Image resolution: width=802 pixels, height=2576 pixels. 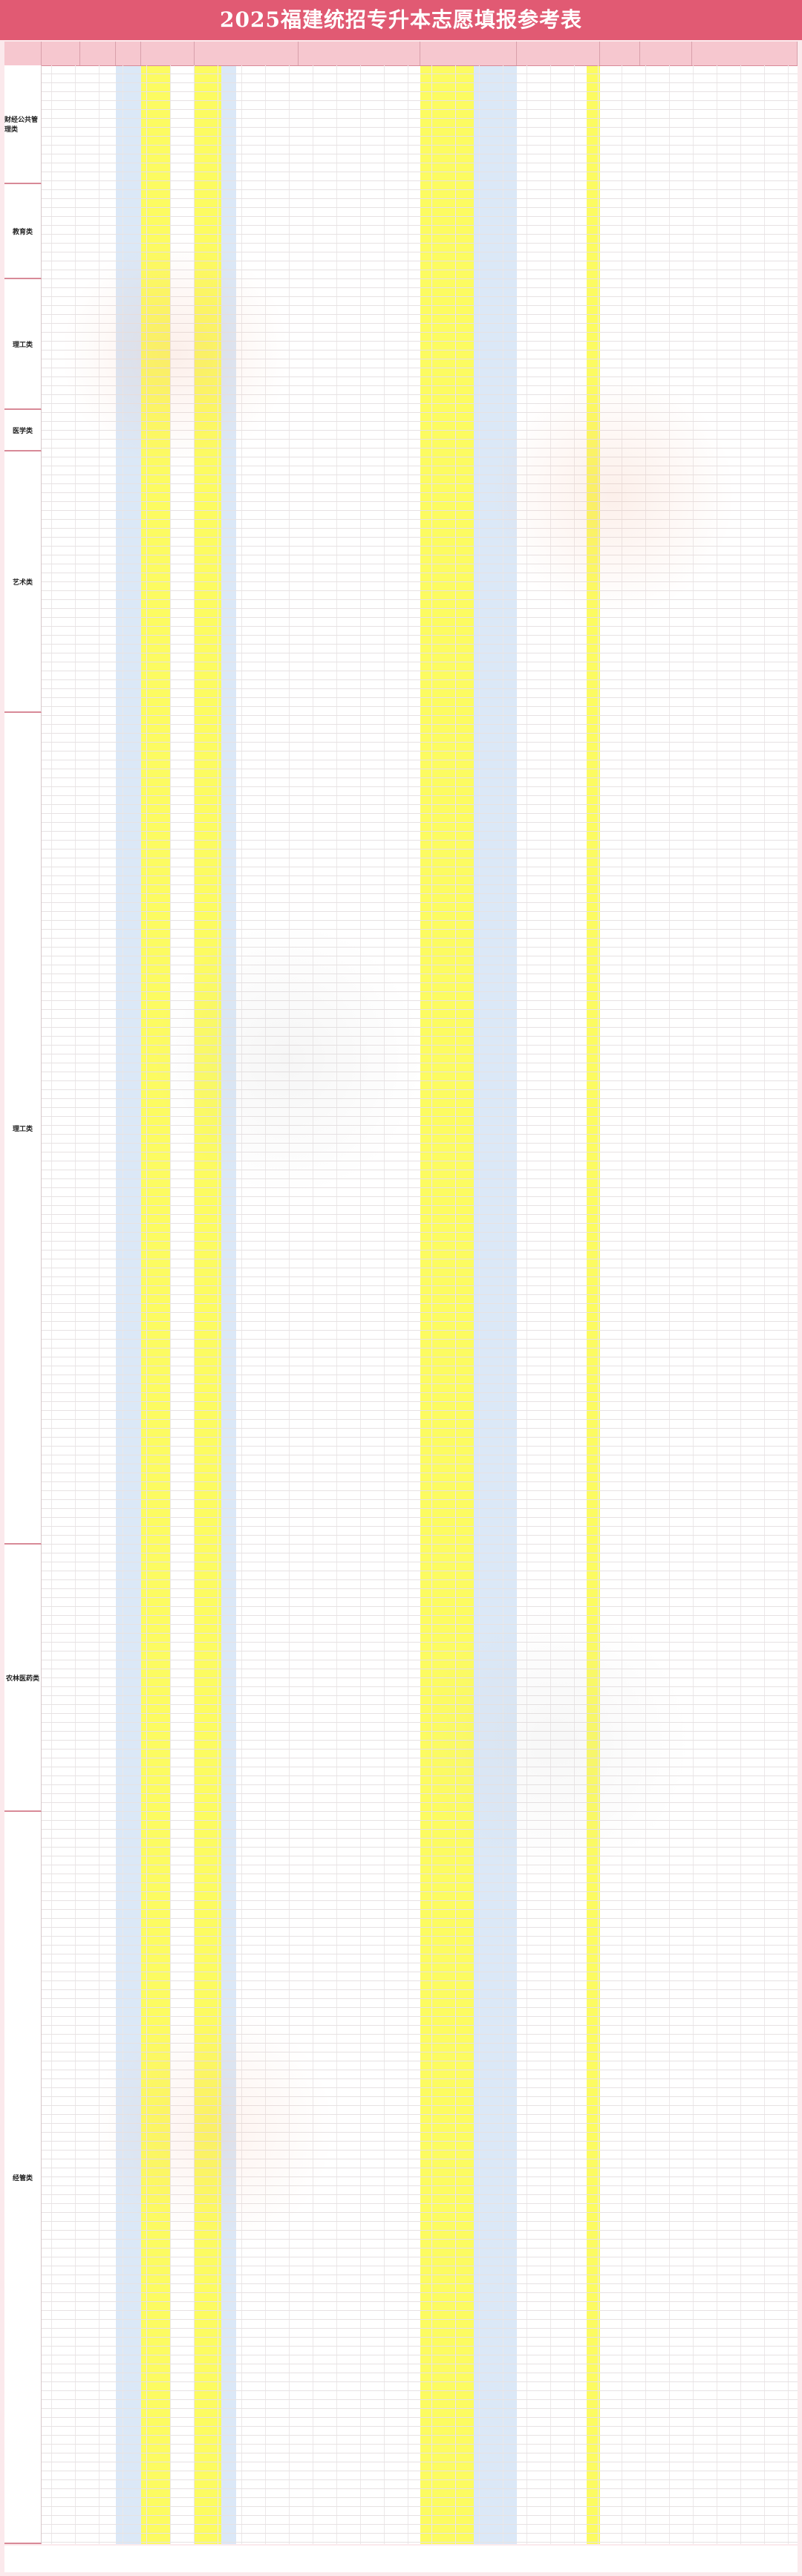 I want to click on group-label: 经管类, so click(x=23, y=2178).